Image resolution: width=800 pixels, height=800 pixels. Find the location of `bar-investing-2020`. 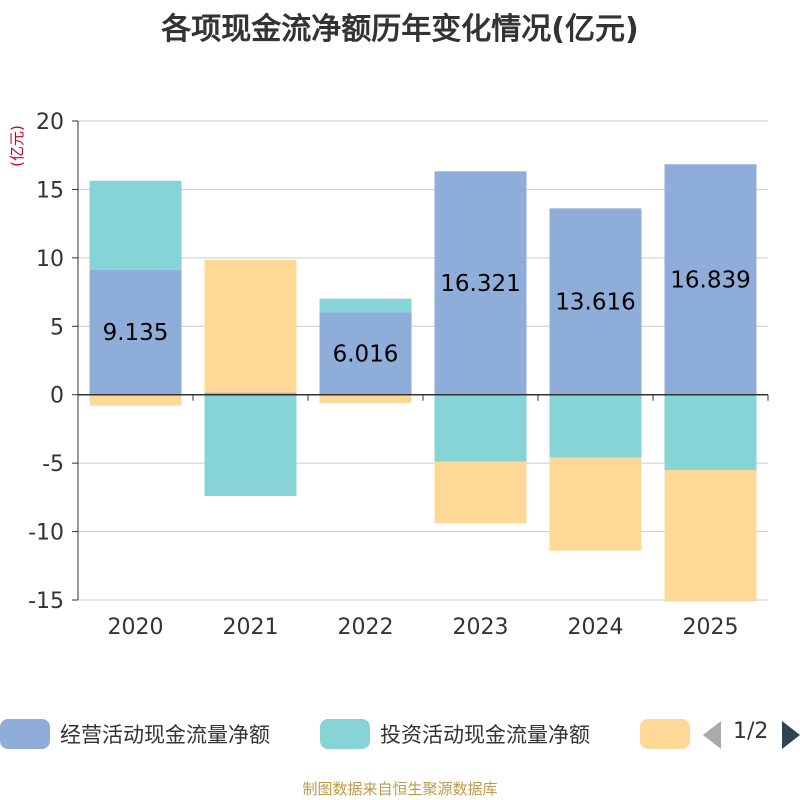

bar-investing-2020 is located at coordinates (135, 225).